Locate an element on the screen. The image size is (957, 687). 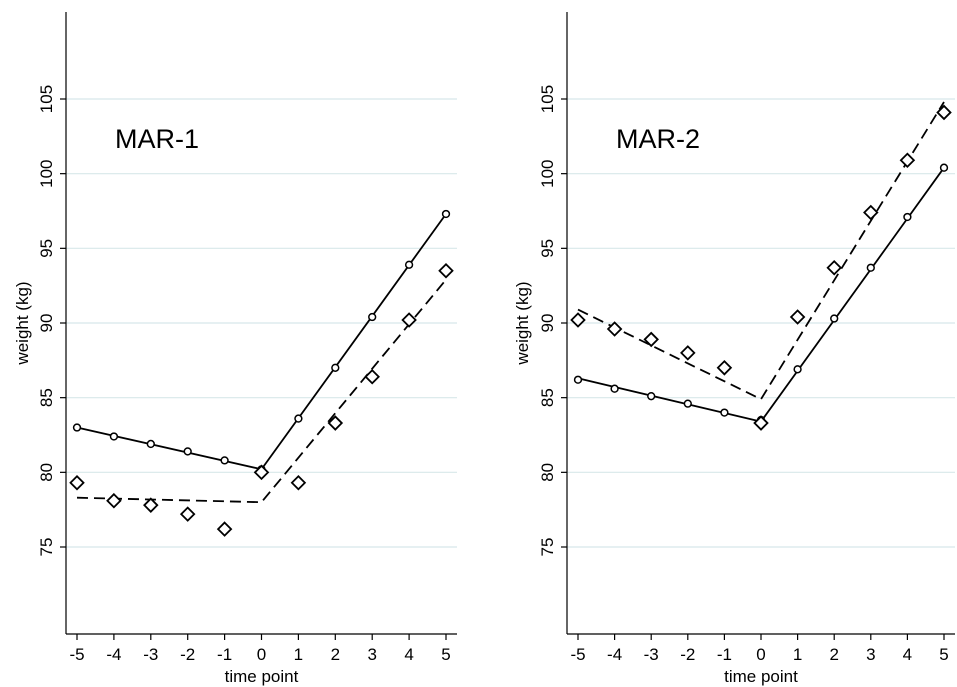
panel-title: MAR-2 is located at coordinates (658, 139).